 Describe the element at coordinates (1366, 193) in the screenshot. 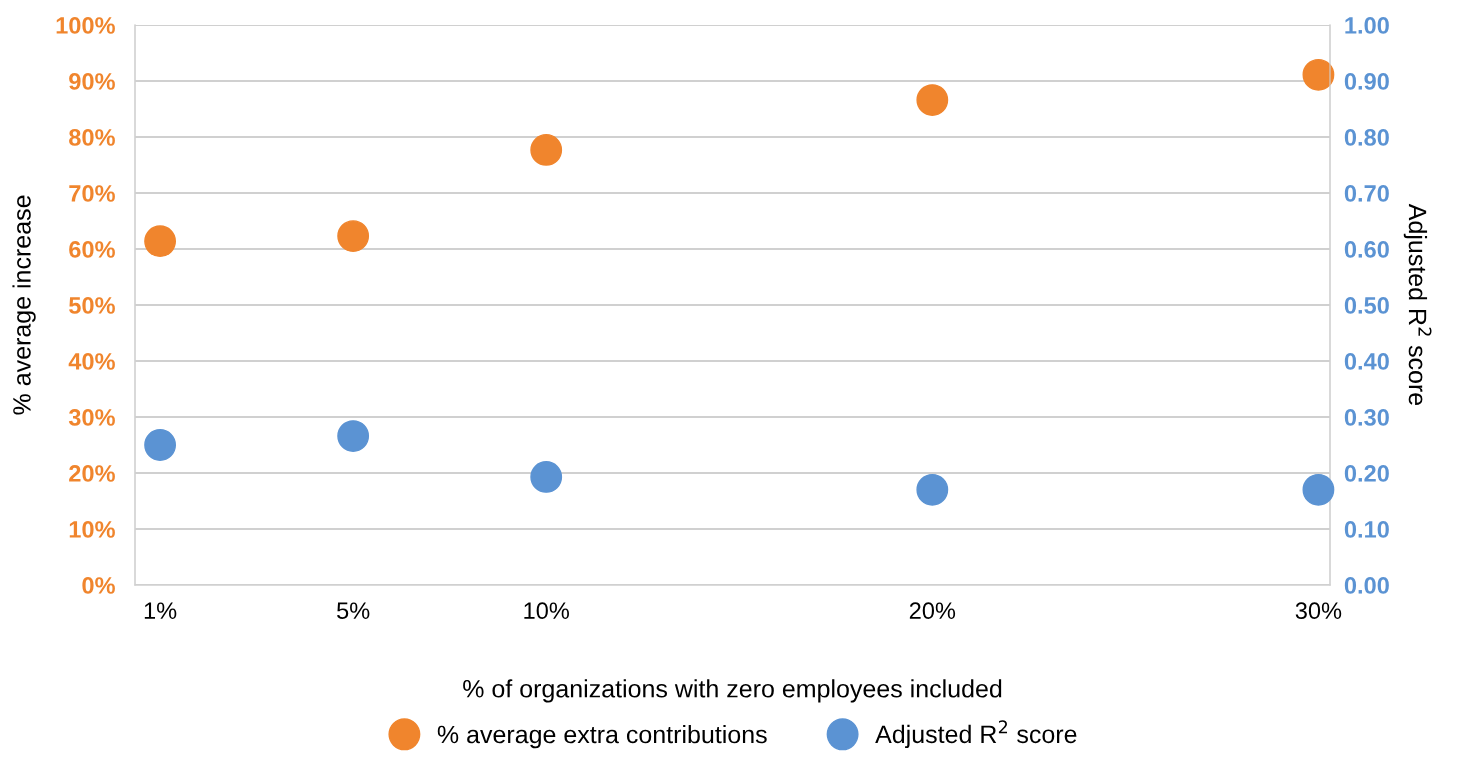

I see `y2-tick-label: 0.70` at that location.